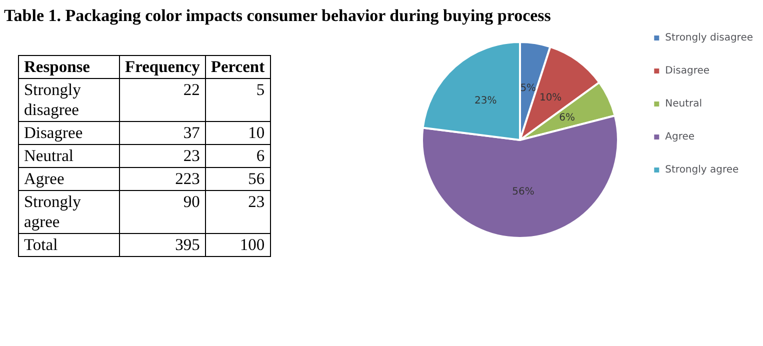 The image size is (763, 346). What do you see at coordinates (69, 133) in the screenshot?
I see `category-label: Disagree` at bounding box center [69, 133].